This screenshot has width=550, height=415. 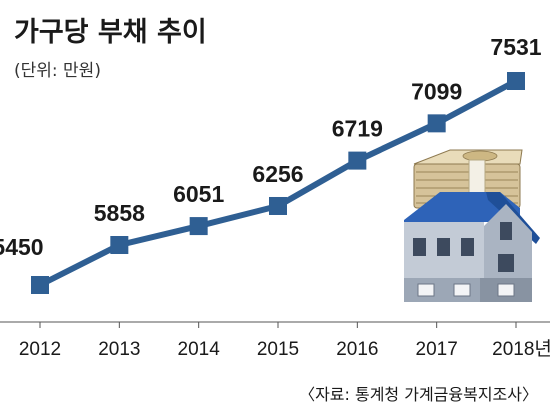 What do you see at coordinates (22, 247) in the screenshot?
I see `data-label: 5450` at bounding box center [22, 247].